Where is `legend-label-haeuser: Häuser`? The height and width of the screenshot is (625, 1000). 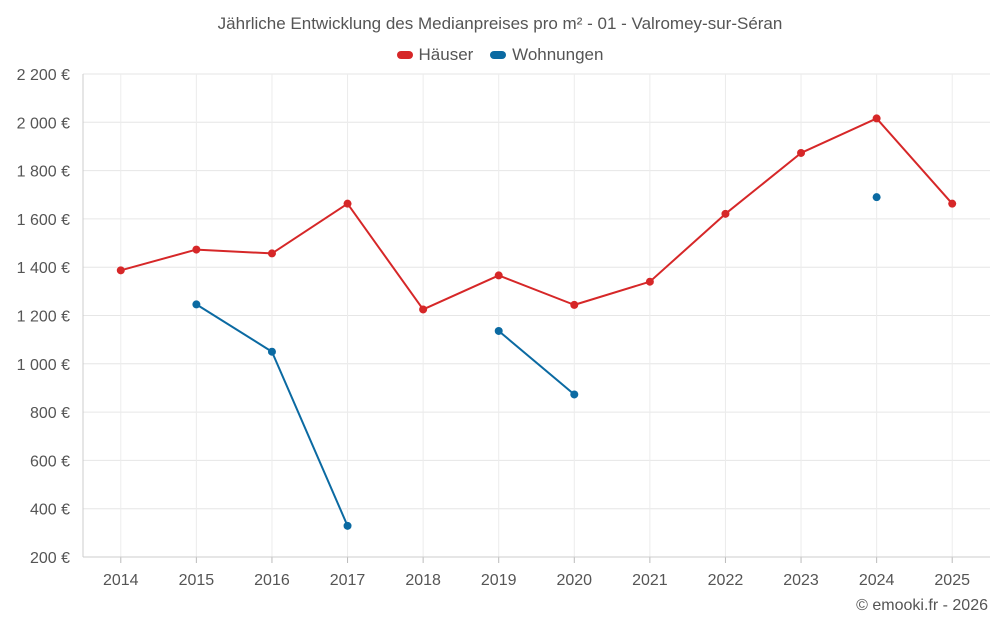
legend-label-haeuser: Häuser is located at coordinates (446, 54).